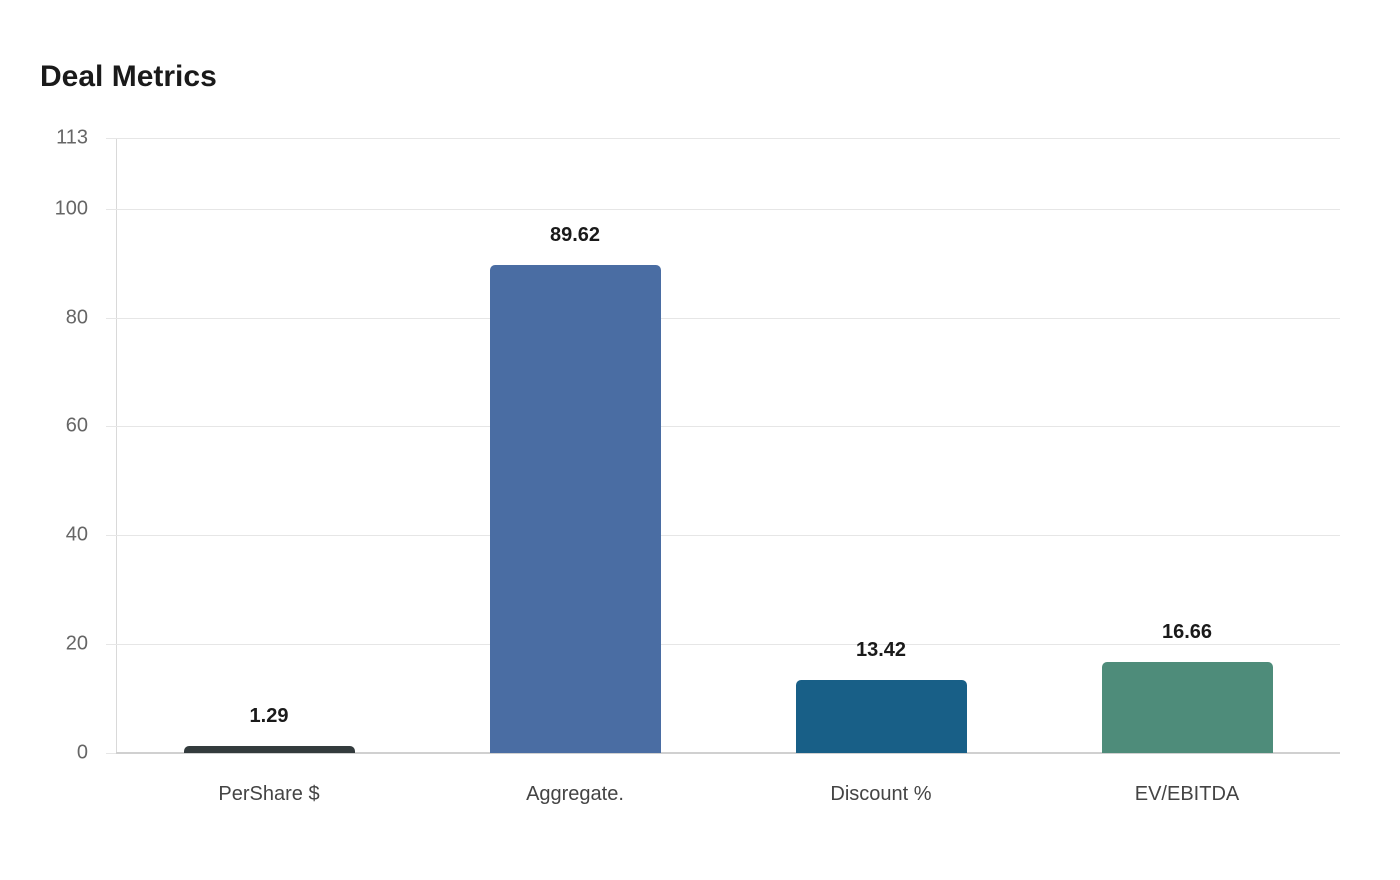 The image size is (1400, 880). What do you see at coordinates (76, 317) in the screenshot?
I see `y-tick-label: 80` at bounding box center [76, 317].